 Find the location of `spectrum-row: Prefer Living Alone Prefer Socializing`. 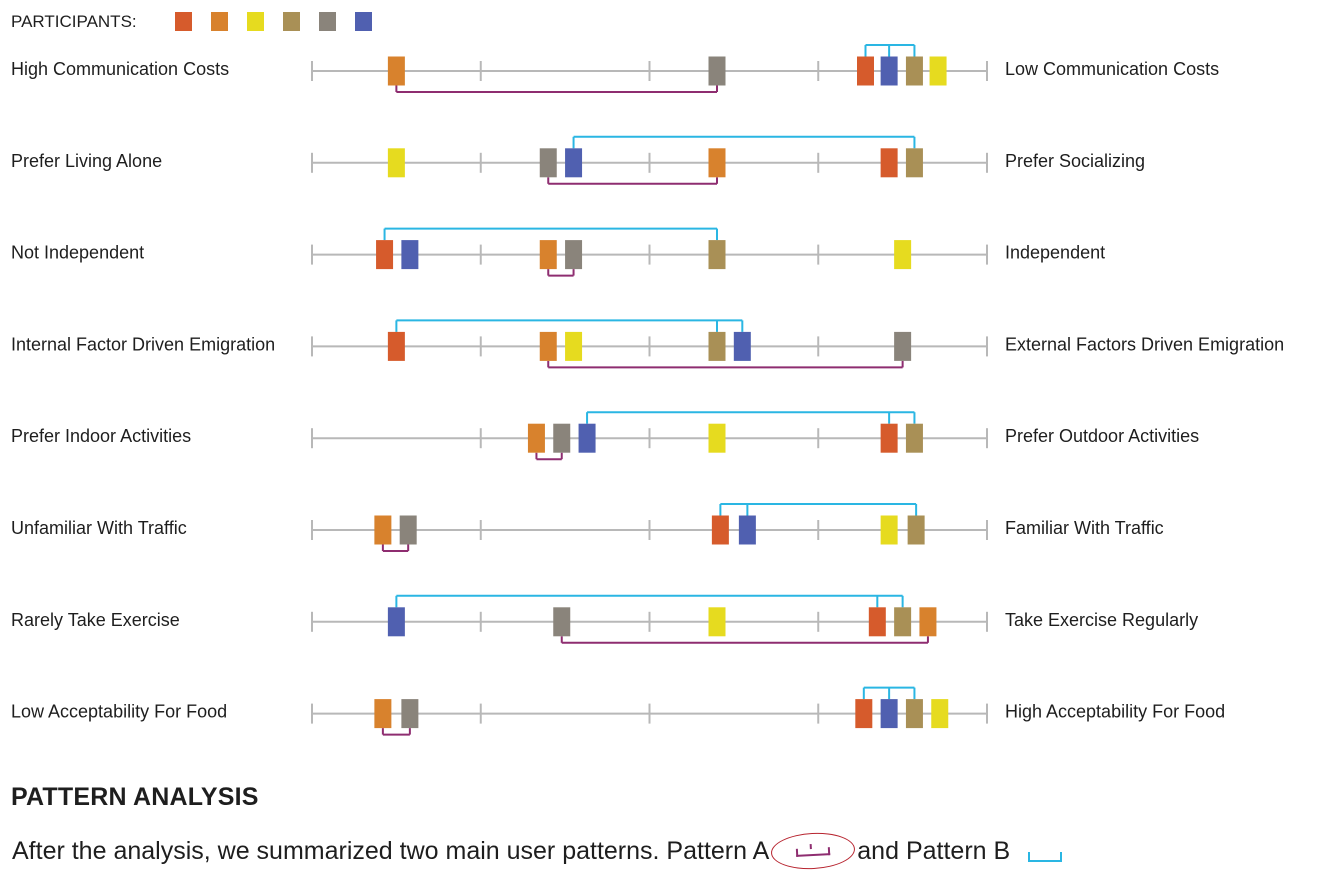

spectrum-row: Prefer Living Alone Prefer Socializing is located at coordinates (578, 160).